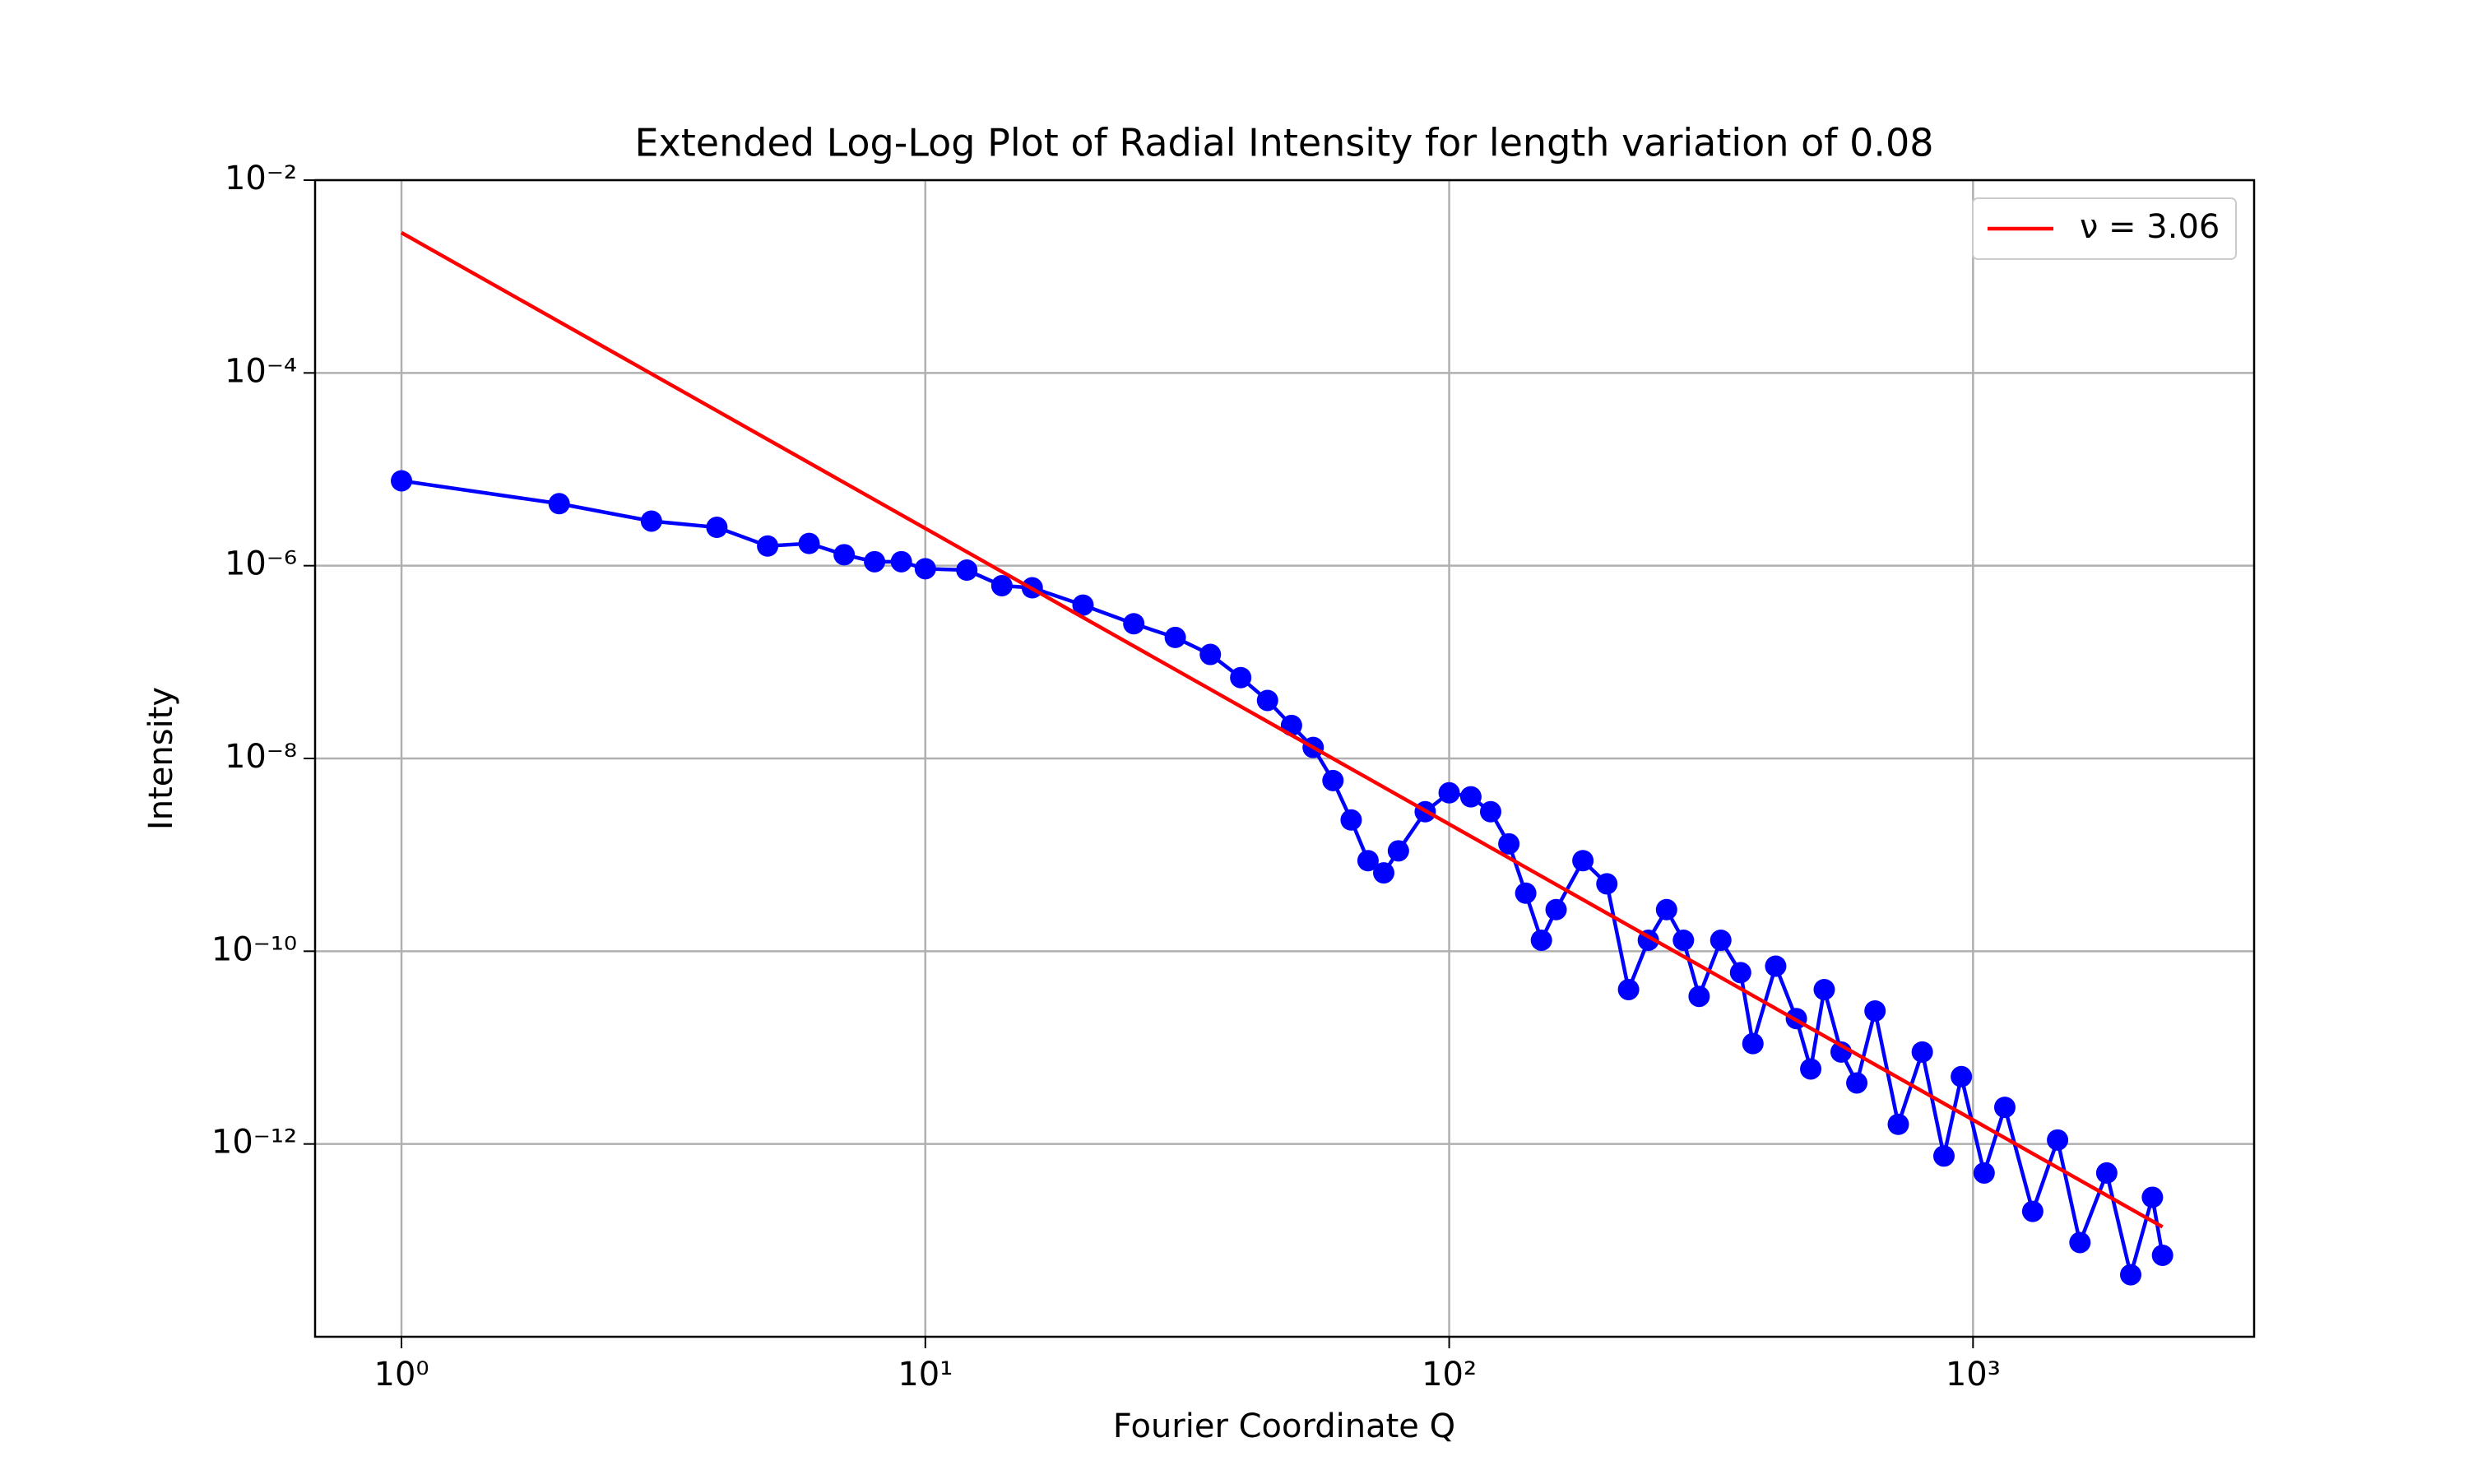  Describe the element at coordinates (261, 371) in the screenshot. I see `y-tick-label: 10⁻⁴` at that location.